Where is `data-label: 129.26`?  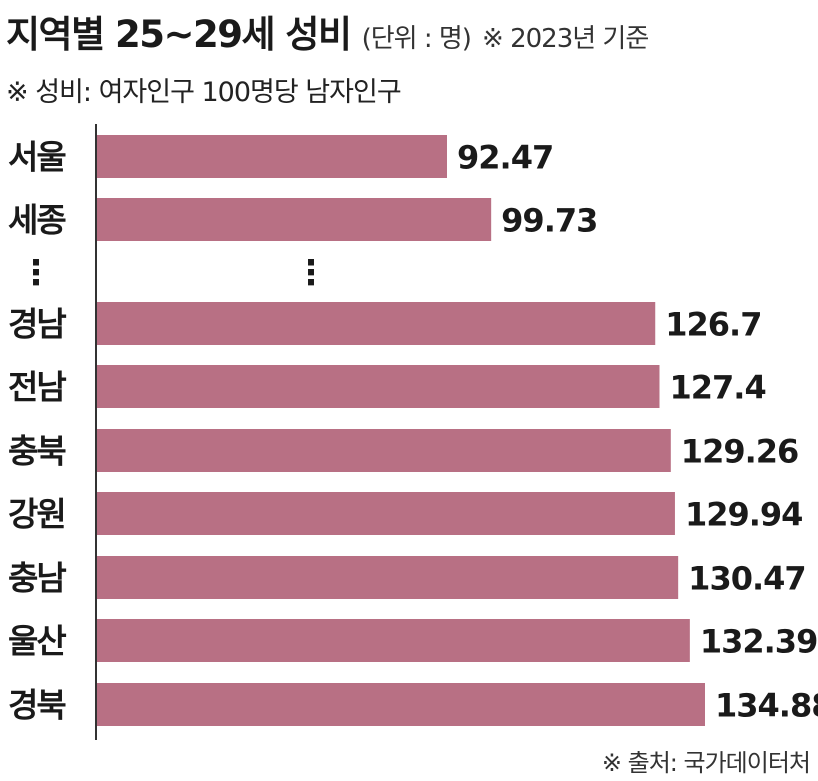
data-label: 129.26 is located at coordinates (739, 452).